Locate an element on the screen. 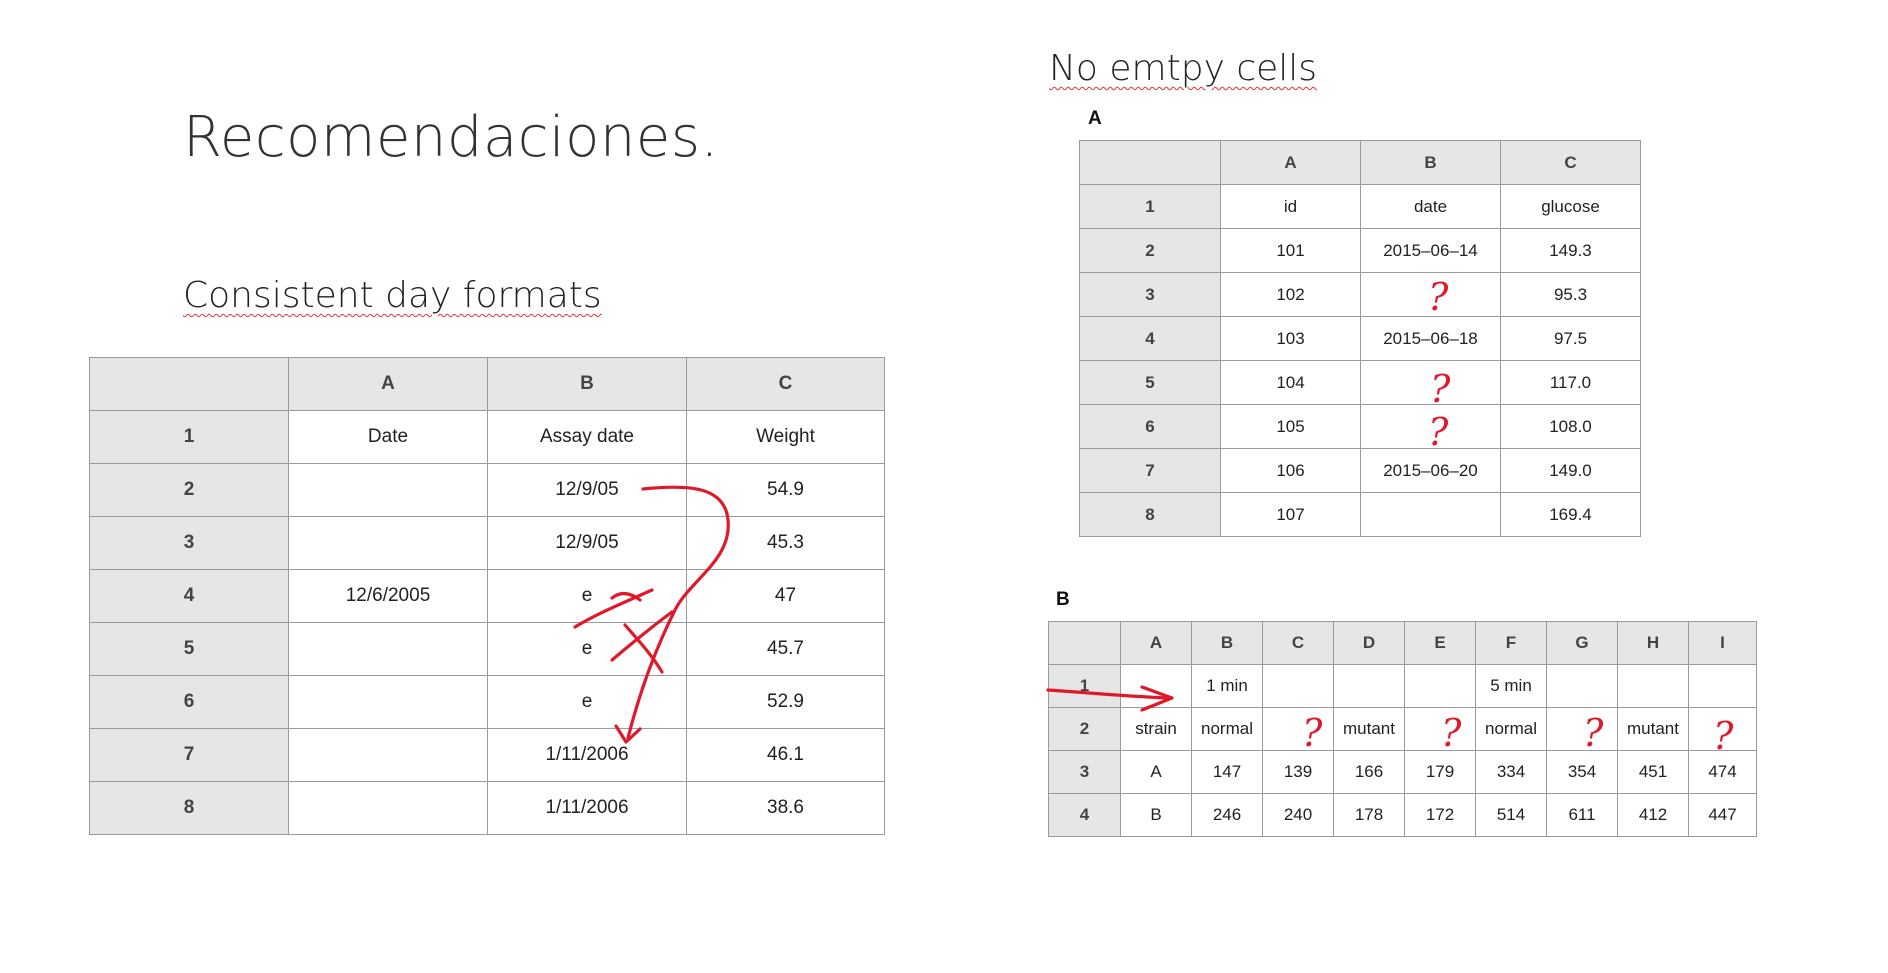 This screenshot has height=973, width=1888. table-row: 1 Date Assay date Weight is located at coordinates (487, 437).